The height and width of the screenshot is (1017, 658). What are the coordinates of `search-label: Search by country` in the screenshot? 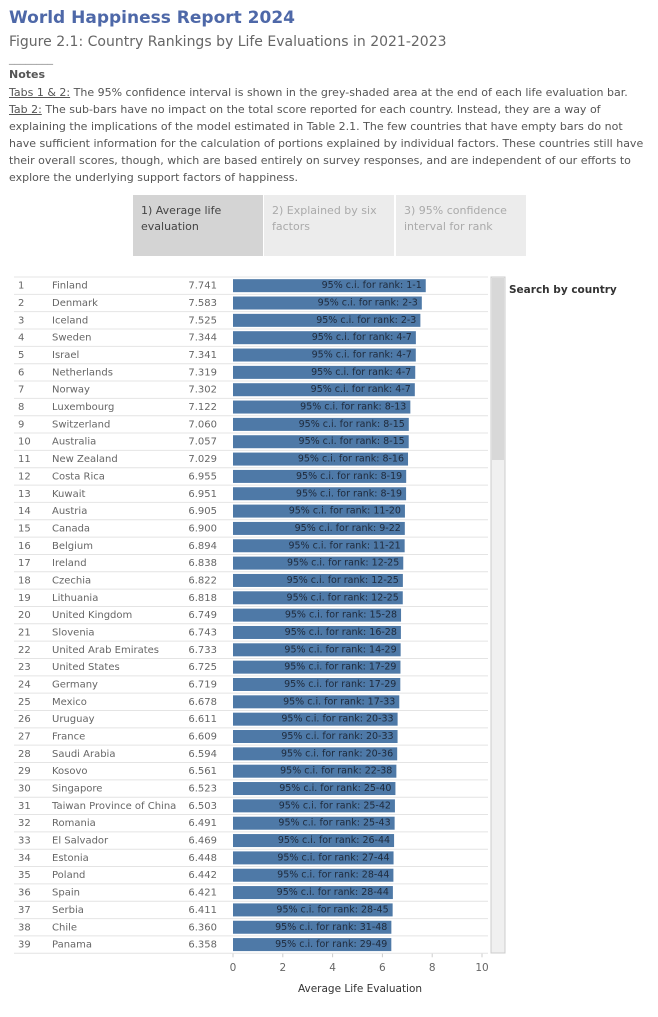 It's located at (563, 290).